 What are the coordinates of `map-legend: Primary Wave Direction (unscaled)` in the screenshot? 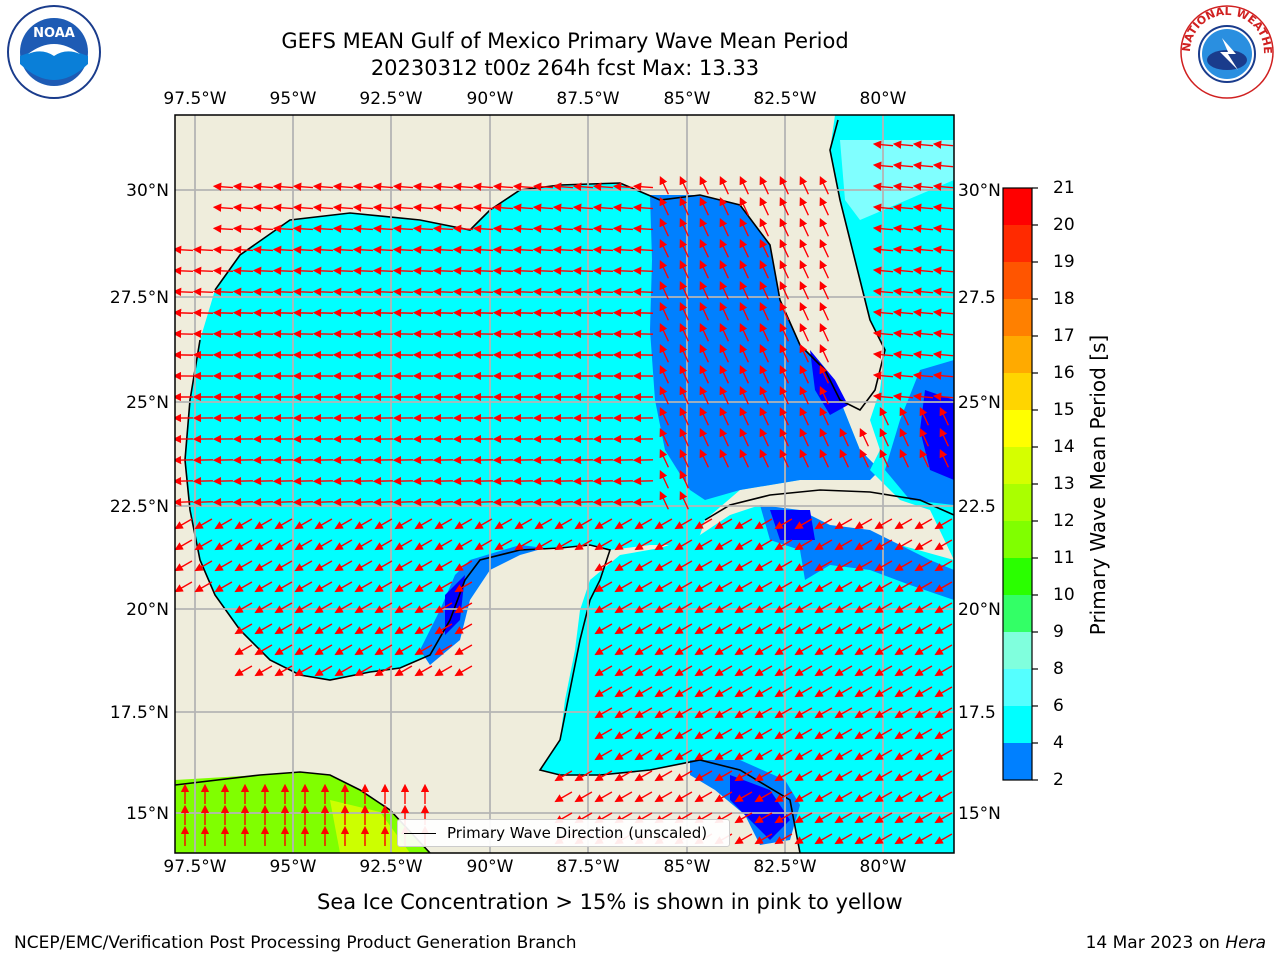 It's located at (563, 833).